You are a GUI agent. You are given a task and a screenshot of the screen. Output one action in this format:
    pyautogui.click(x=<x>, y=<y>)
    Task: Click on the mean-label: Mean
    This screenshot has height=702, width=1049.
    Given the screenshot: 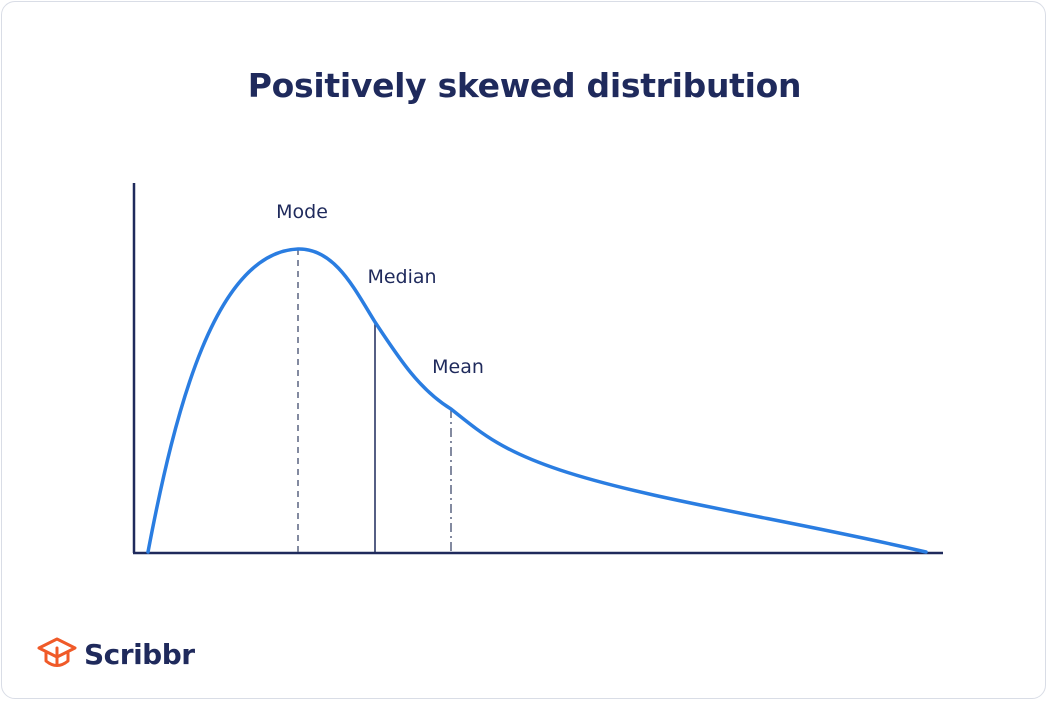 What is the action you would take?
    pyautogui.click(x=458, y=367)
    